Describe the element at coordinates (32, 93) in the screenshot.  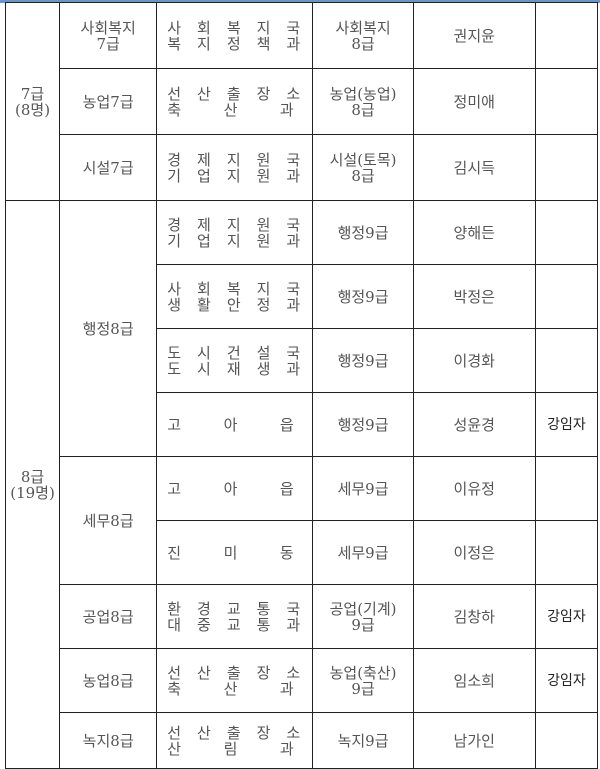
I see `grade-label: 7급` at that location.